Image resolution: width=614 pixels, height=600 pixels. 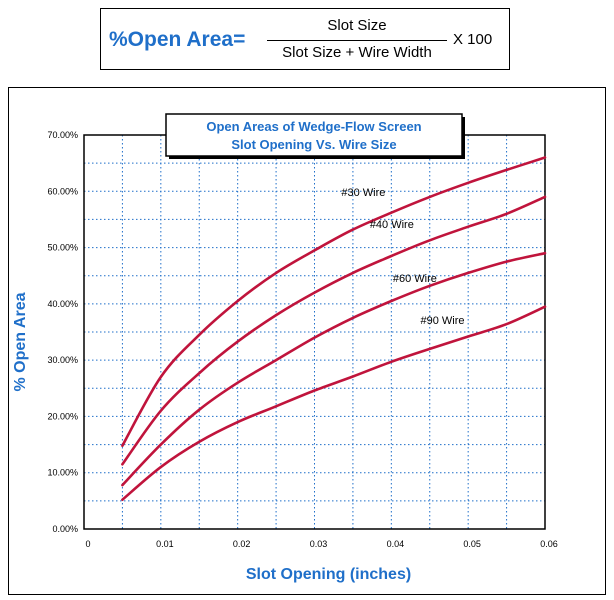 I want to click on chart-title-line-1: Open Areas of Wedge-Flow Screen, so click(x=313, y=126).